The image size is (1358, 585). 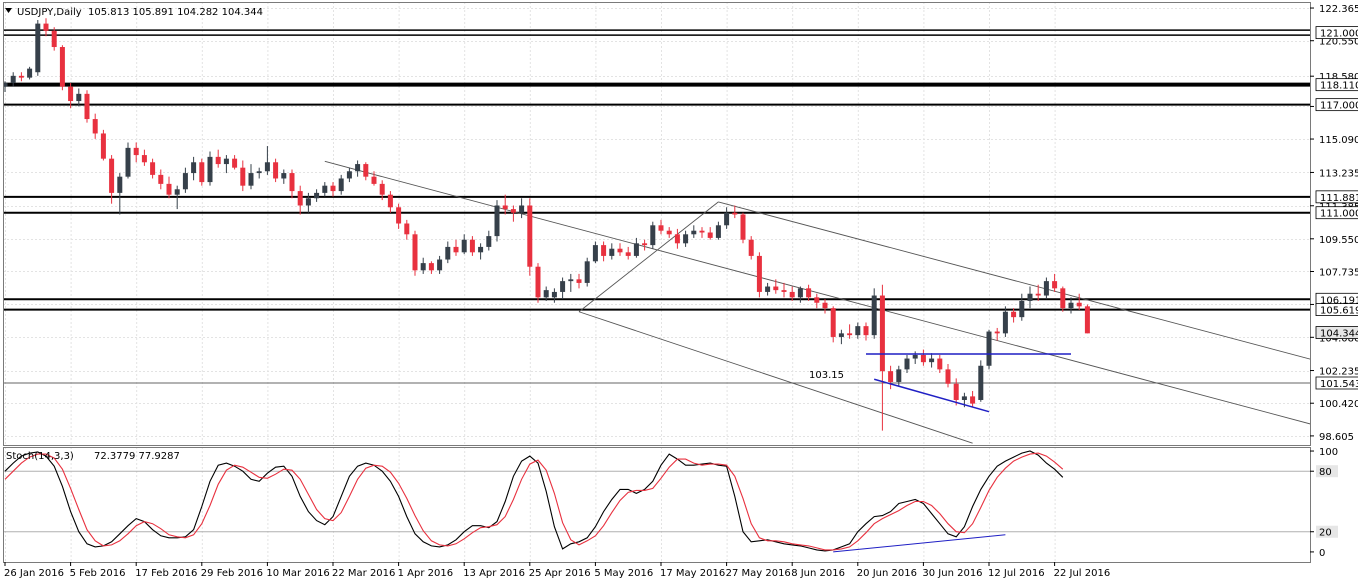 I want to click on channel-line, so click(x=1014, y=280).